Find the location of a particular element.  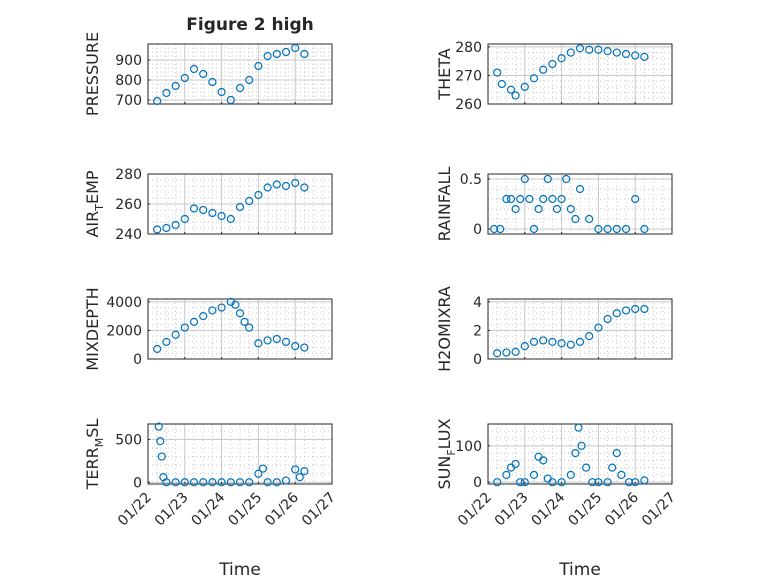

y-tick-label: 2000 is located at coordinates (124, 331).